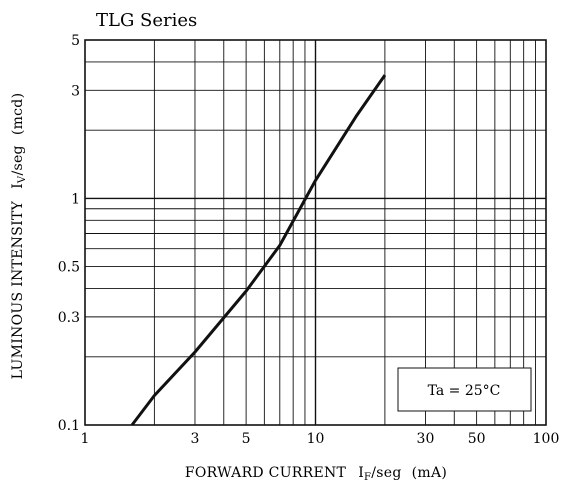 The height and width of the screenshot is (489, 563). I want to click on y-tick-label: 0.5, so click(69, 268).